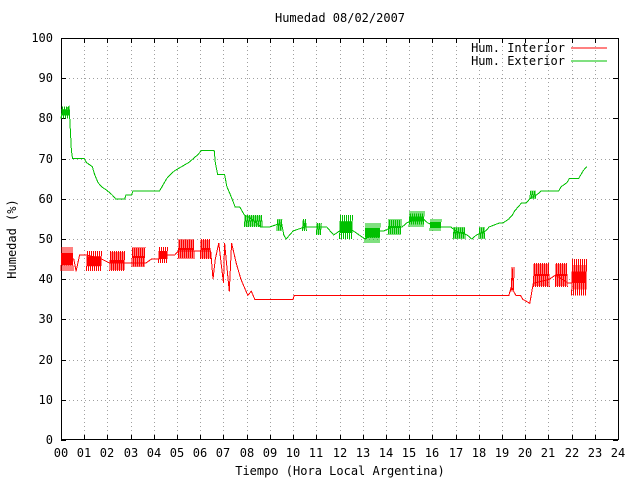 This screenshot has width=640, height=480. What do you see at coordinates (479, 453) in the screenshot?
I see `x-tick-label: 18` at bounding box center [479, 453].